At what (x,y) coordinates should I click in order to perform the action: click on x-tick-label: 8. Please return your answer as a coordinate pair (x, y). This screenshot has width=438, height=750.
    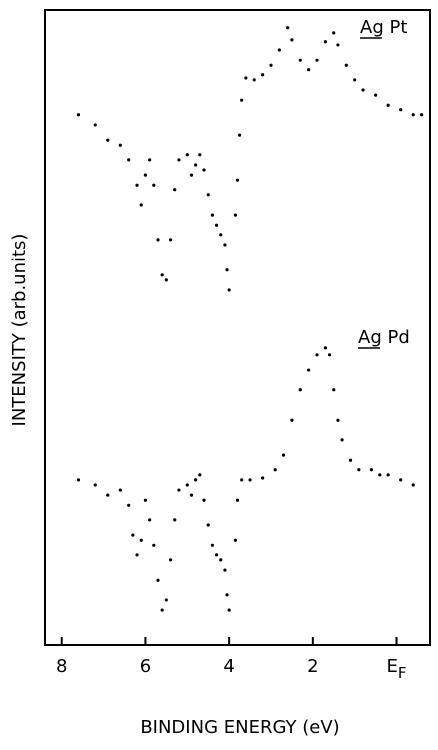
    Looking at the image, I should click on (61, 666).